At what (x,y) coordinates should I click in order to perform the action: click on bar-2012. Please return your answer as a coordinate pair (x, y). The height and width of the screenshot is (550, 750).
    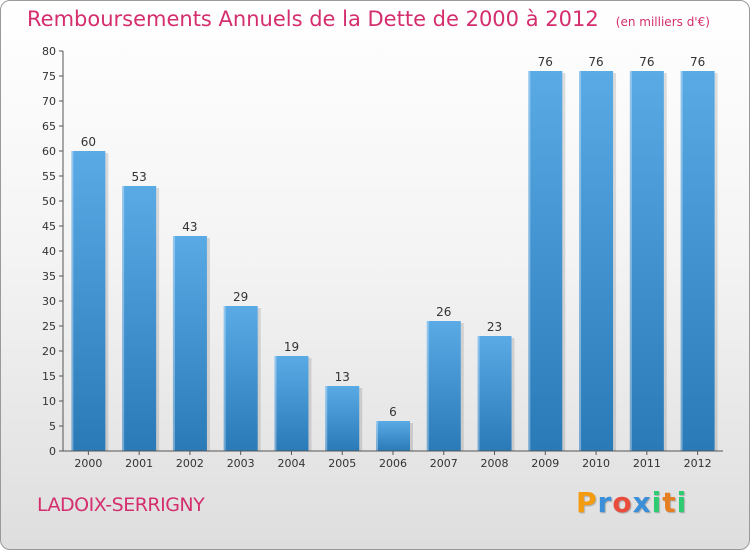
    Looking at the image, I should click on (697, 261).